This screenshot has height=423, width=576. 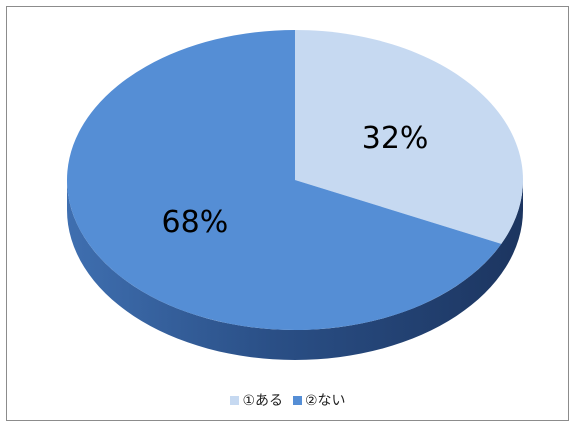 I want to click on slice-nai-label: 68%, so click(x=195, y=222).